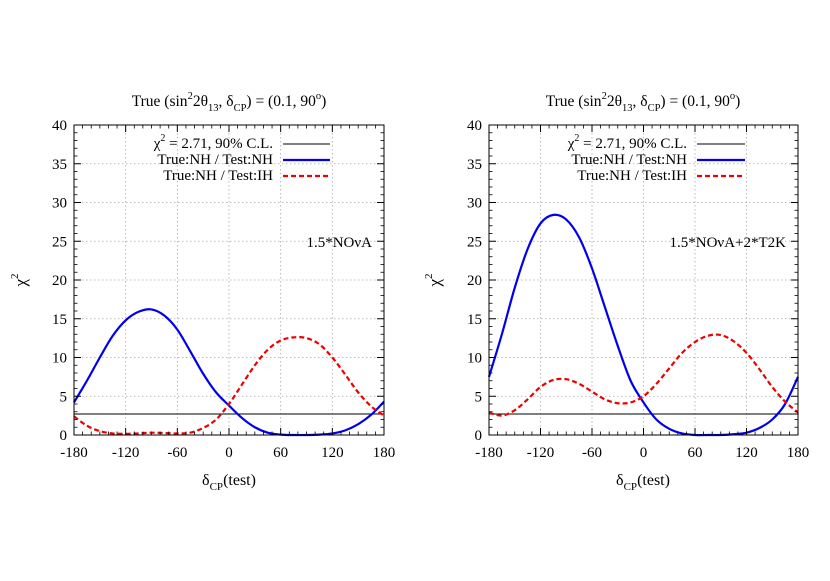  Describe the element at coordinates (339, 243) in the screenshot. I see `chart-annotation: 1.5*NOνA` at that location.